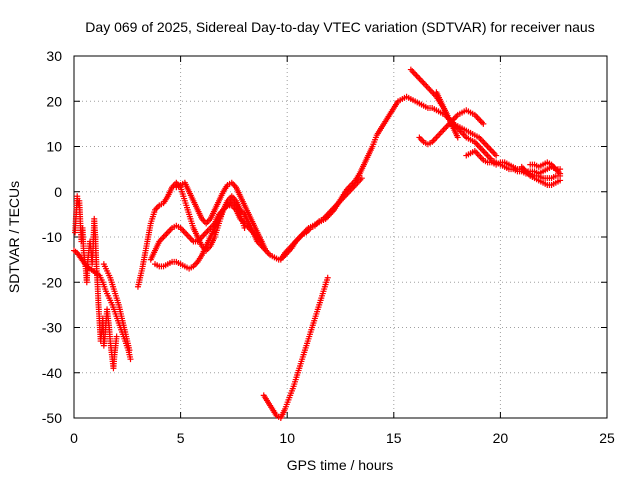  What do you see at coordinates (52, 328) in the screenshot?
I see `y-tick-label: -30` at bounding box center [52, 328].